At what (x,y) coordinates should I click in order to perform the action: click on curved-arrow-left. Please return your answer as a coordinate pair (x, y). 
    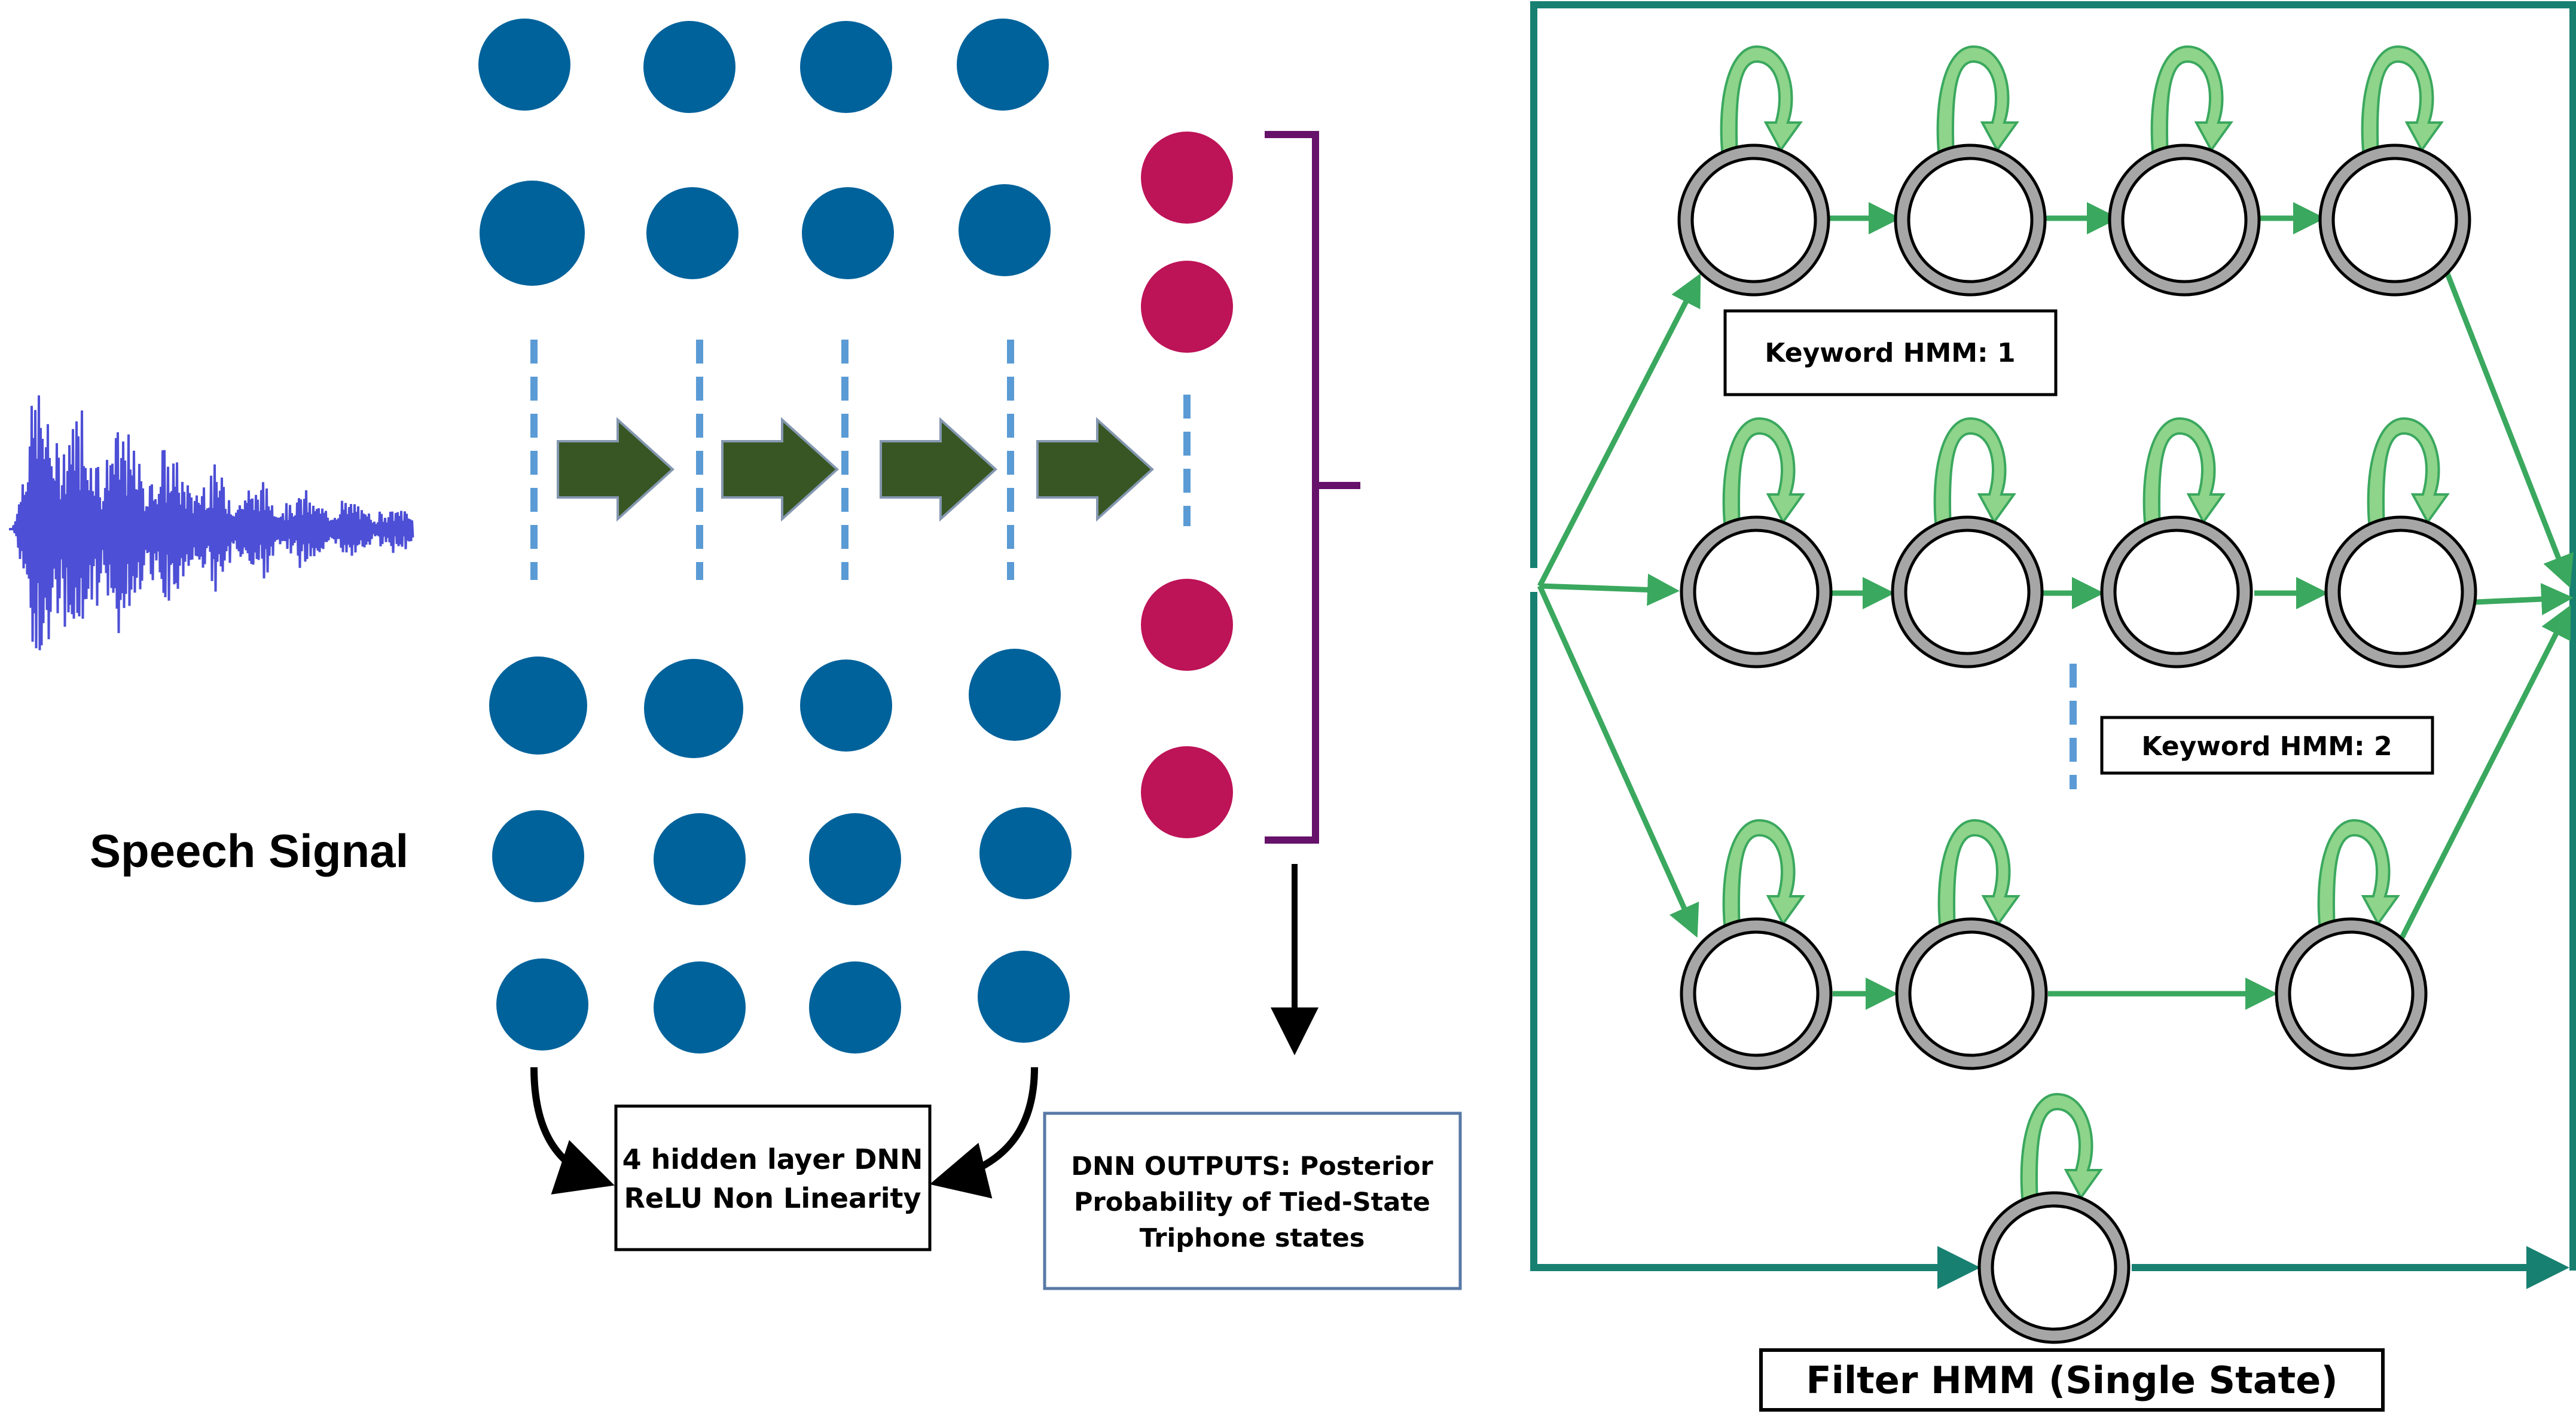
    Looking at the image, I should click on (572, 1131).